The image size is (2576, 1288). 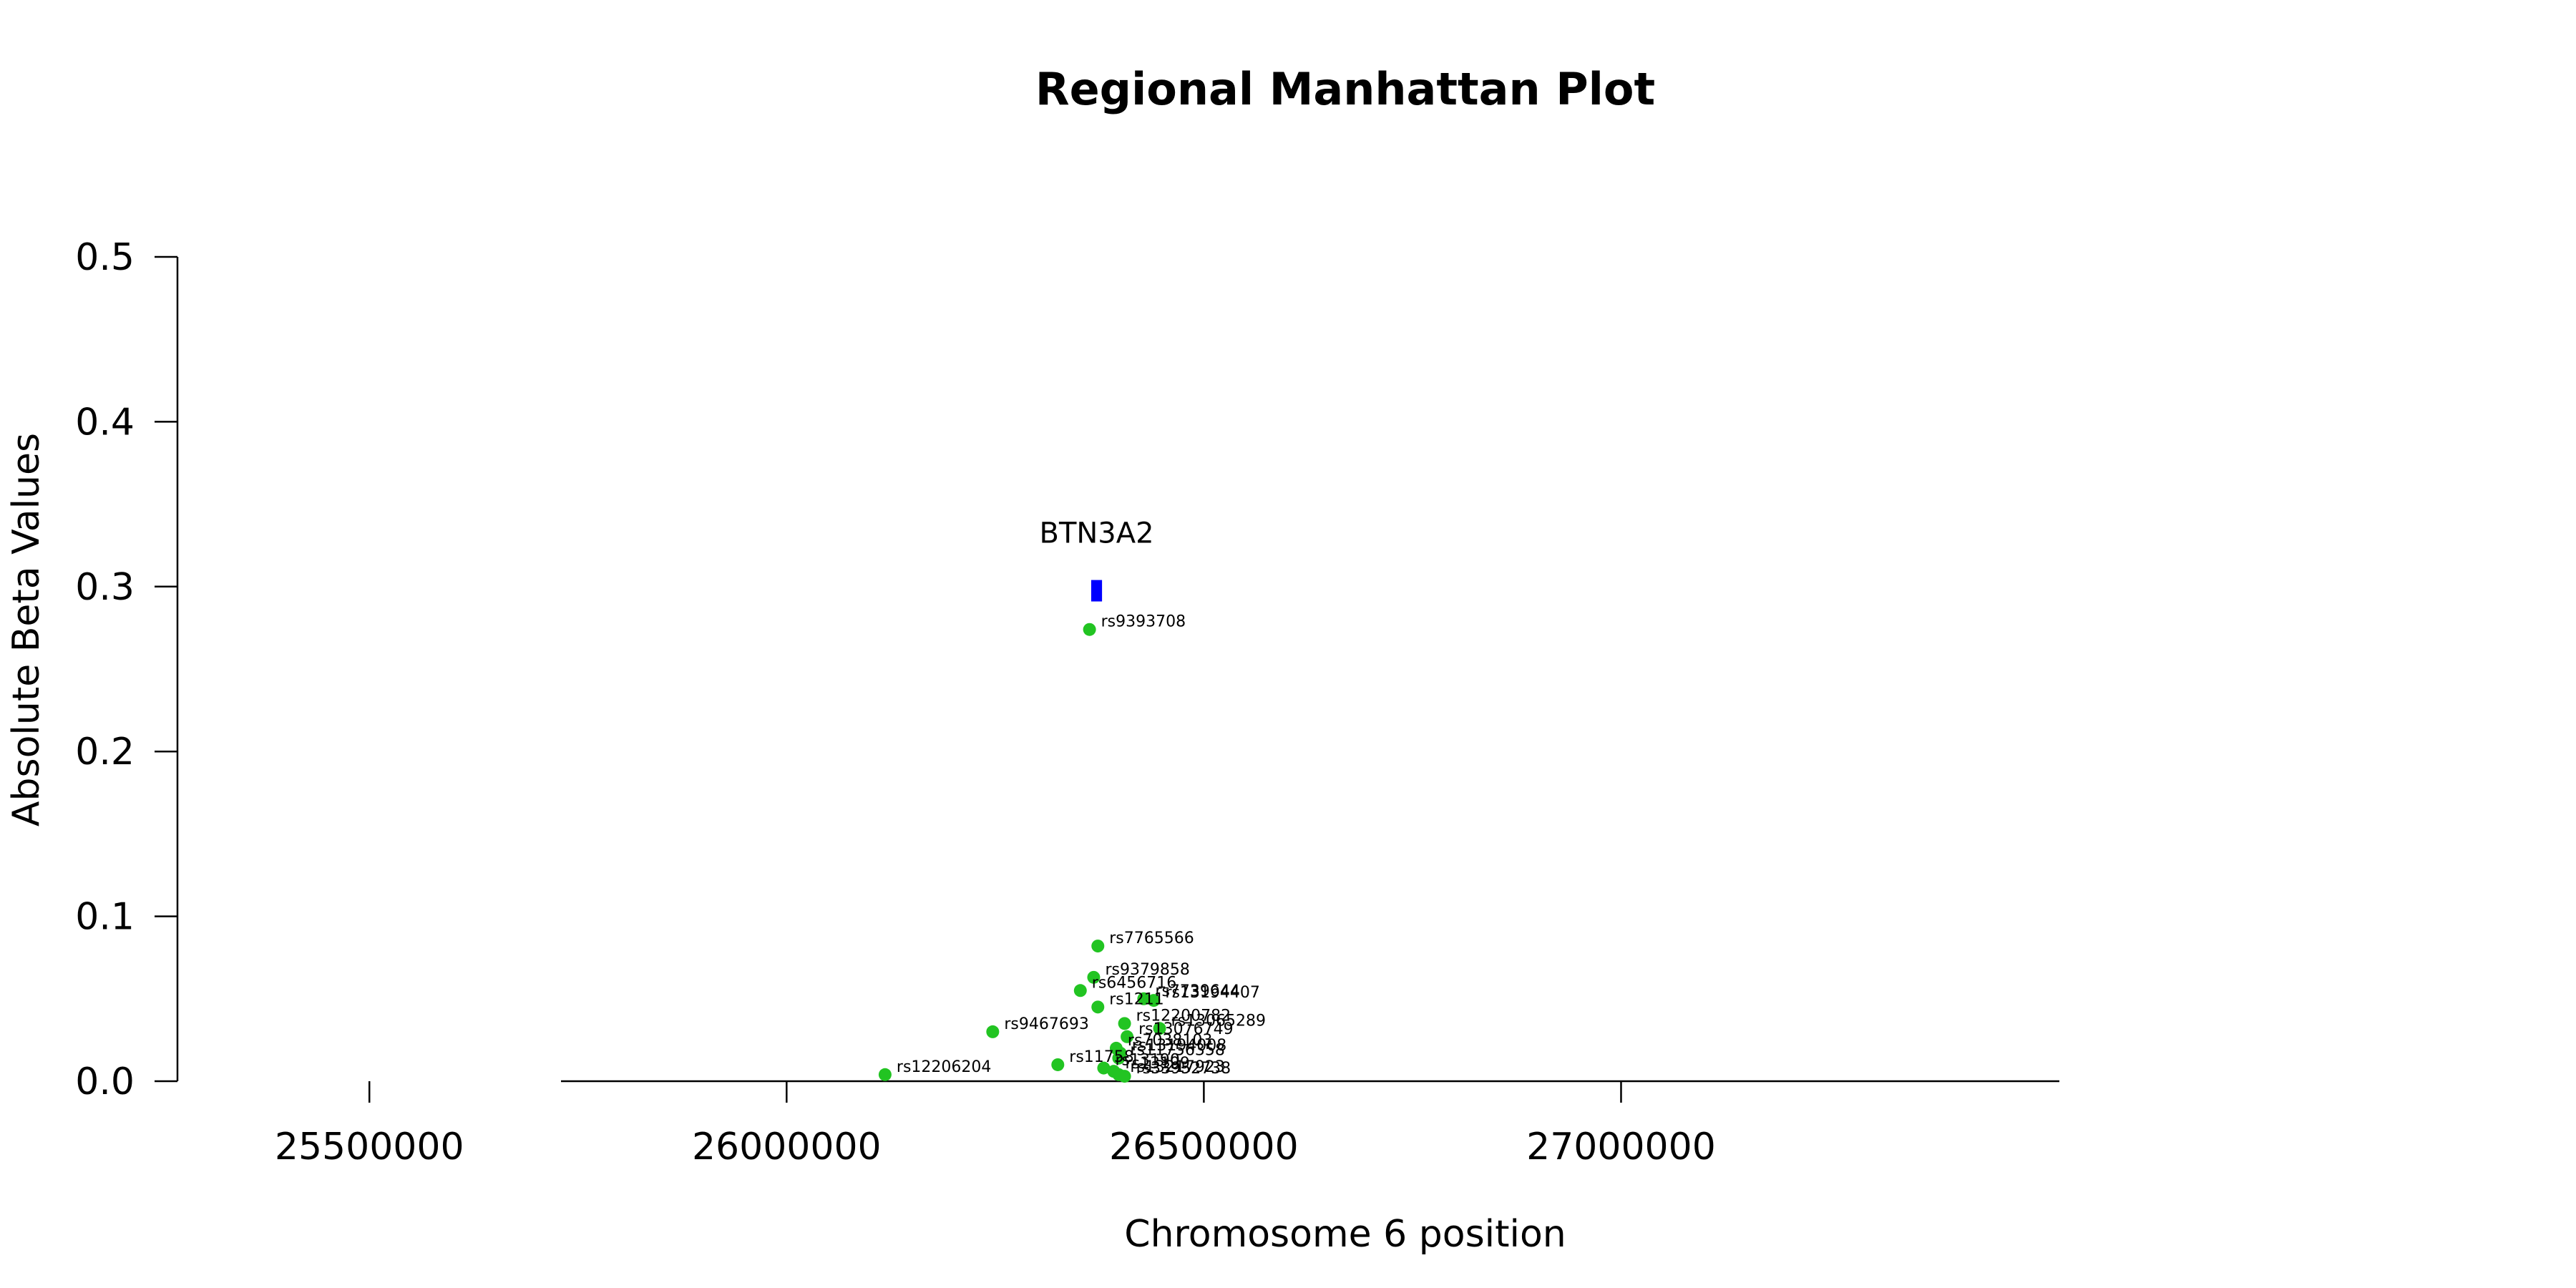 What do you see at coordinates (1204, 1147) in the screenshot?
I see `x-tick-label: 26500000` at bounding box center [1204, 1147].